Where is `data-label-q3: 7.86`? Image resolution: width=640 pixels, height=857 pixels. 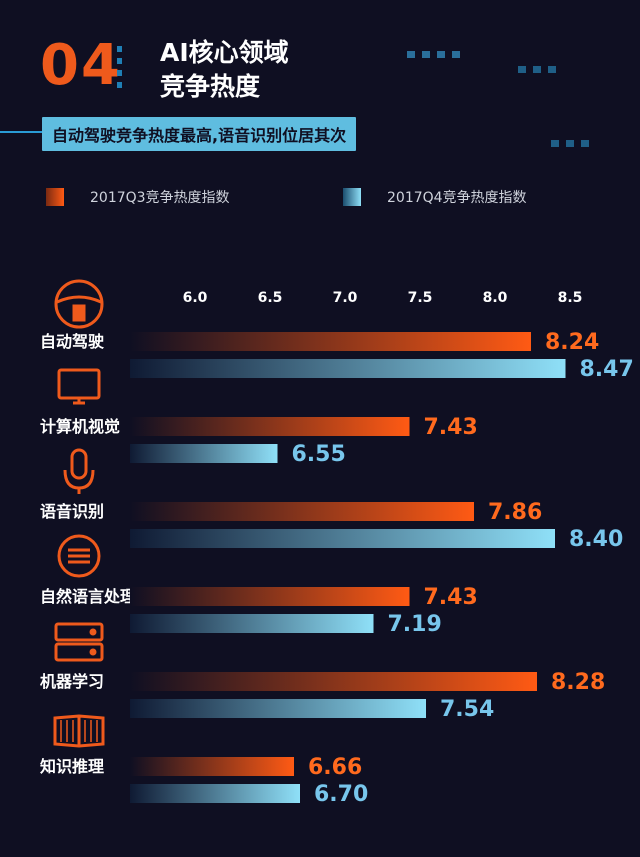 data-label-q3: 7.86 is located at coordinates (515, 512).